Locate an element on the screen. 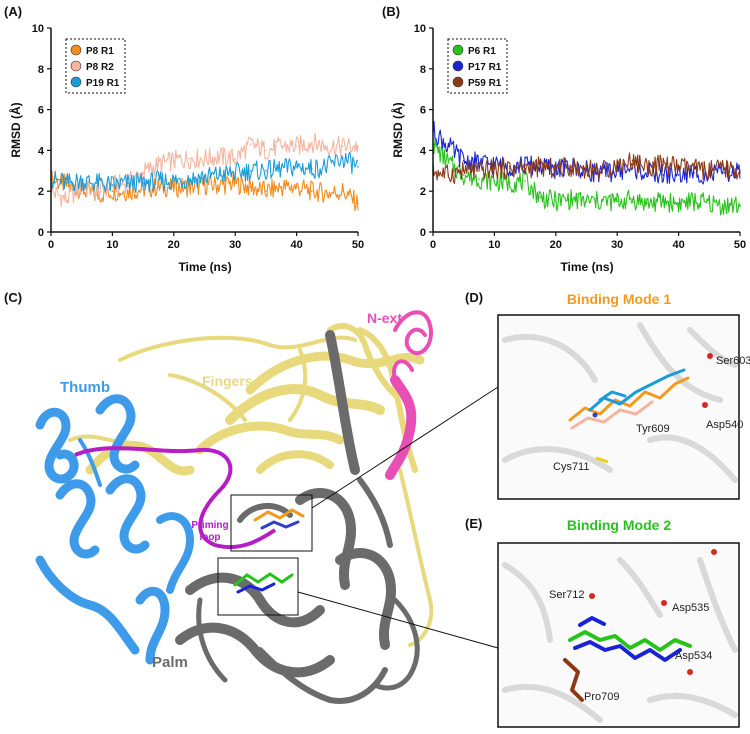 The image size is (750, 734). residue-label-e-0: Ser712 is located at coordinates (566, 595).